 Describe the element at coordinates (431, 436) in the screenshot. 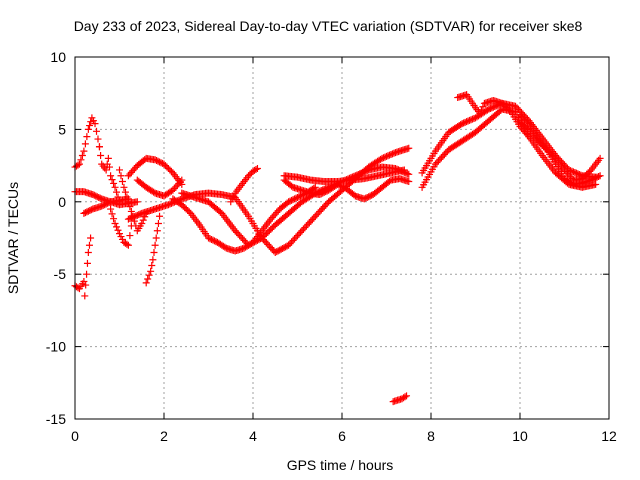

I see `x-tick-label: 8` at that location.